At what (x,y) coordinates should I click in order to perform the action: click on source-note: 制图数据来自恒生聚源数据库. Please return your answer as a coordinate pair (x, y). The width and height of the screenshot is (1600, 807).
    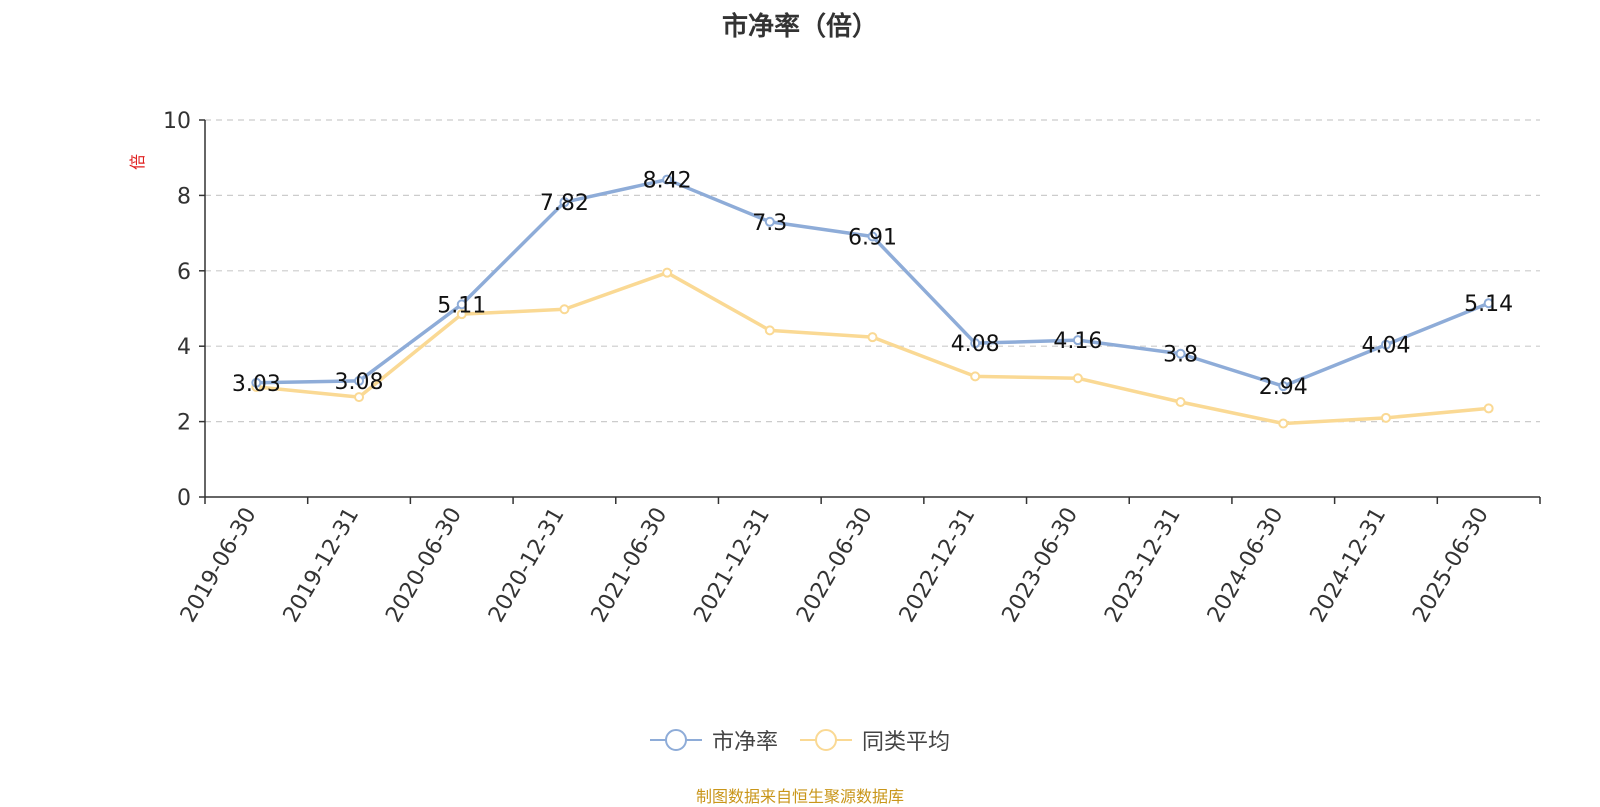
    Looking at the image, I should click on (799, 796).